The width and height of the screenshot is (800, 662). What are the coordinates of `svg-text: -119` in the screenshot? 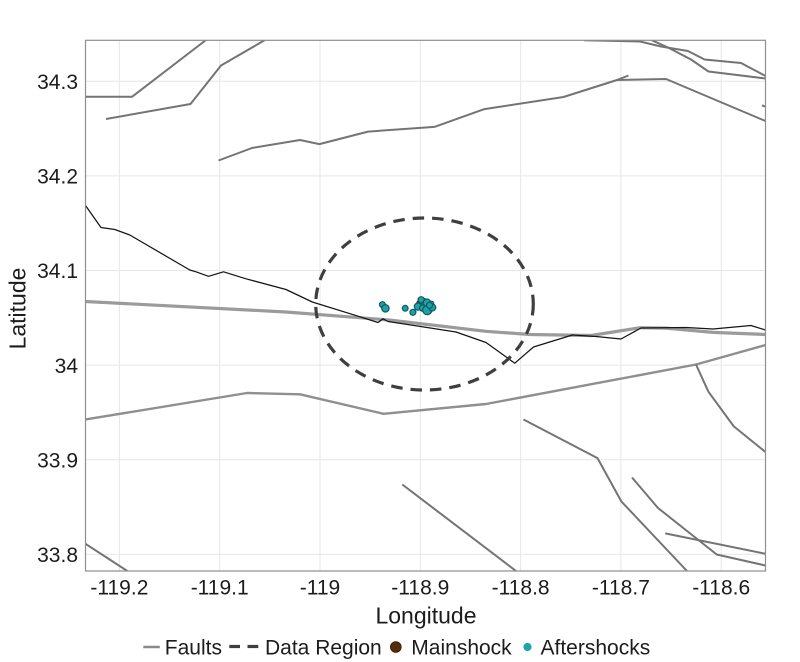 It's located at (320, 587).